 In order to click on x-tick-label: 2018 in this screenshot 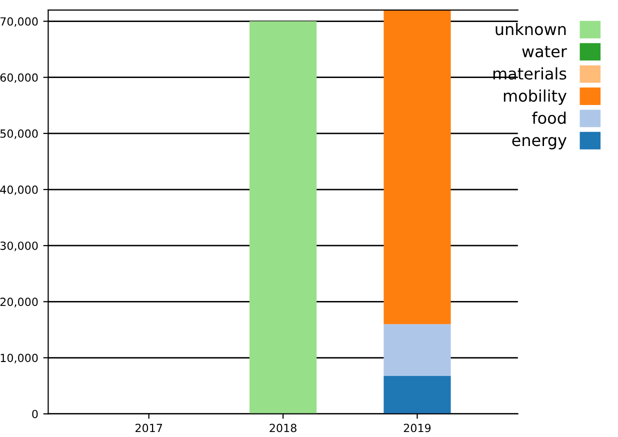, I will do `click(283, 428)`.